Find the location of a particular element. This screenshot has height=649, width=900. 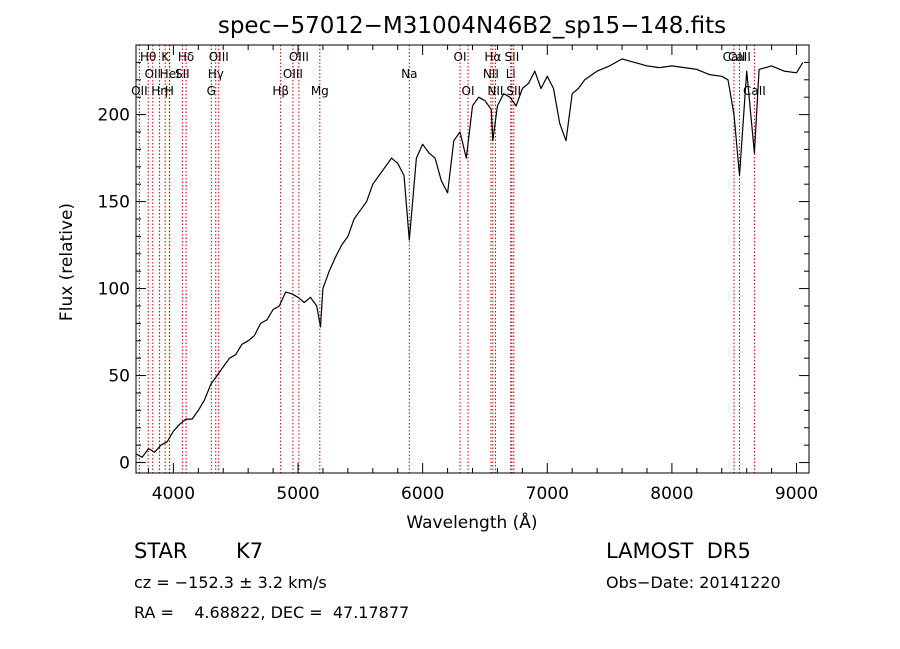

line-label-6: H is located at coordinates (169, 91).